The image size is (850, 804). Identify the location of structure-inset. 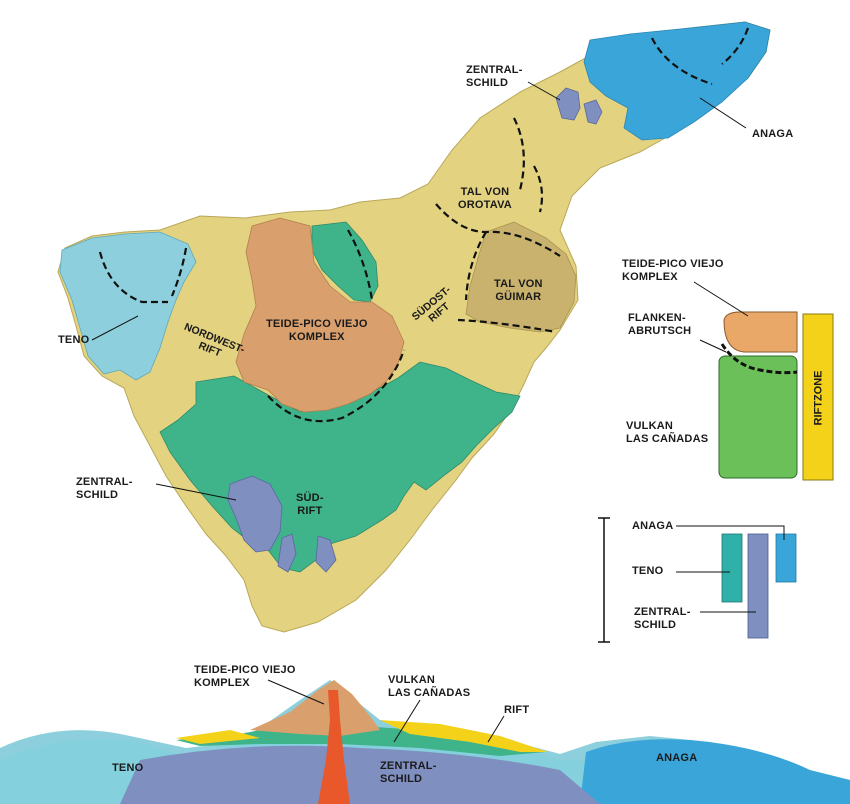
(763, 381).